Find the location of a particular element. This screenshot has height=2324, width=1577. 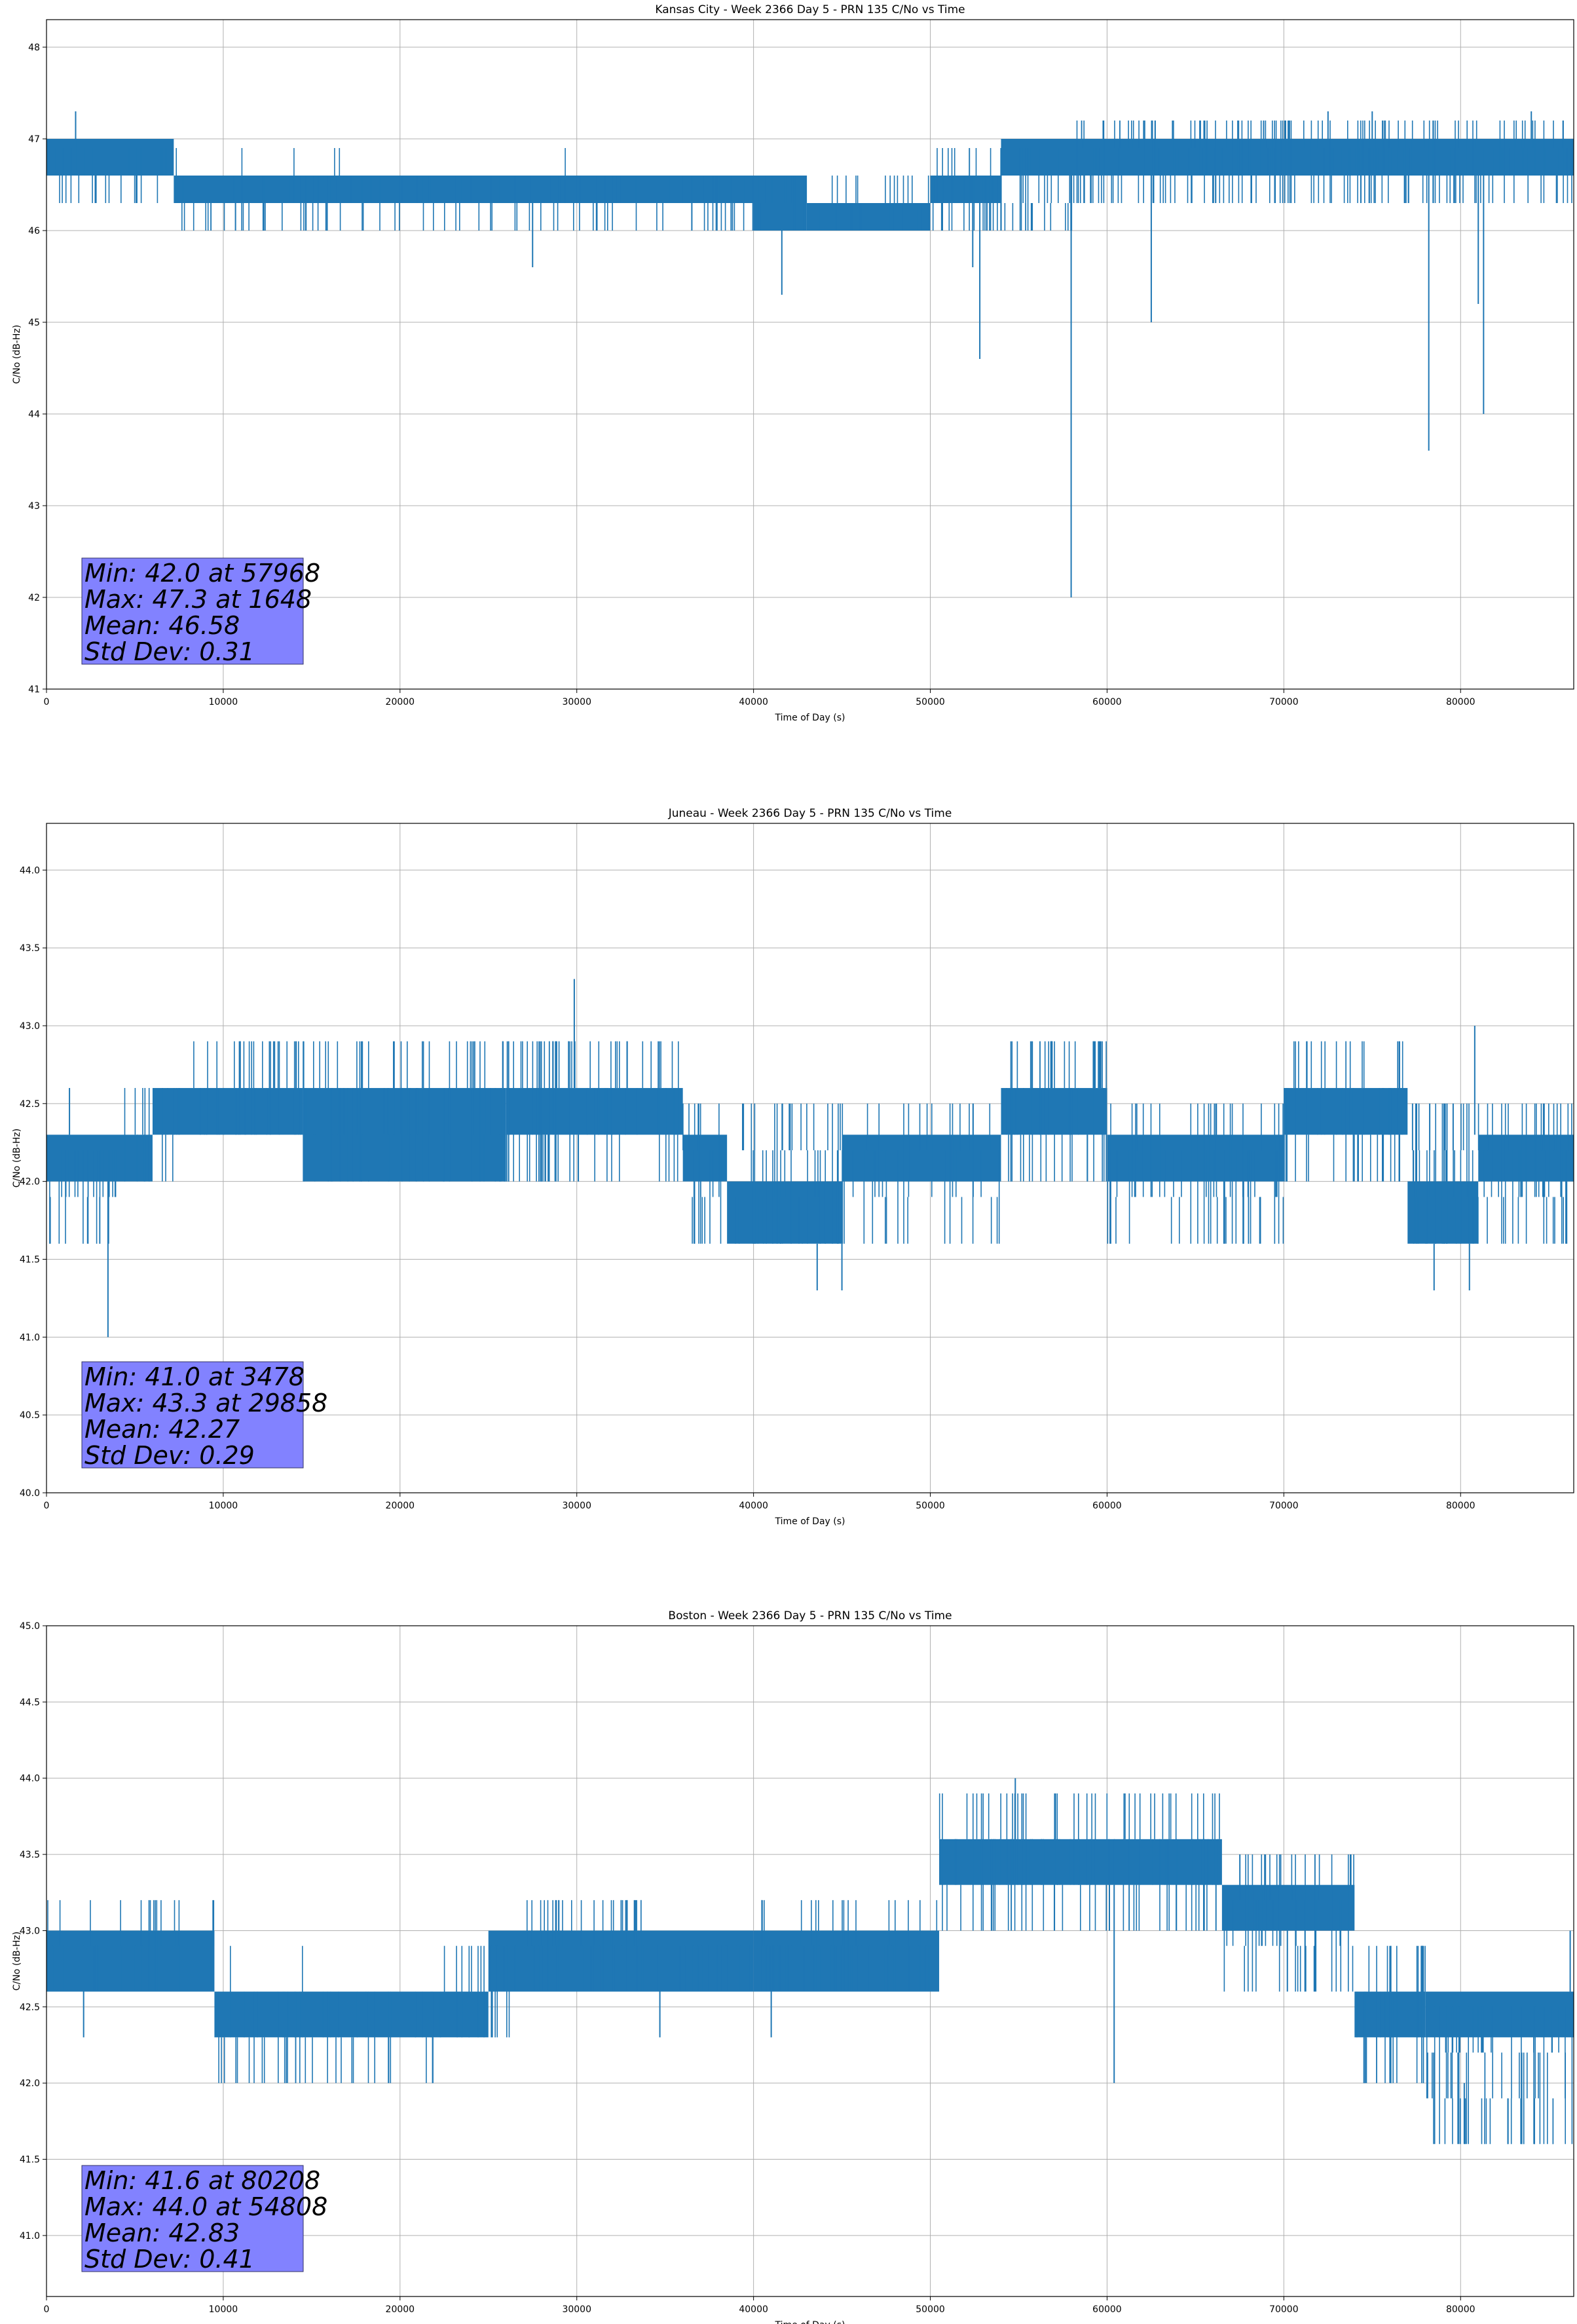

y-tick-label-6: 47 is located at coordinates (34, 139).